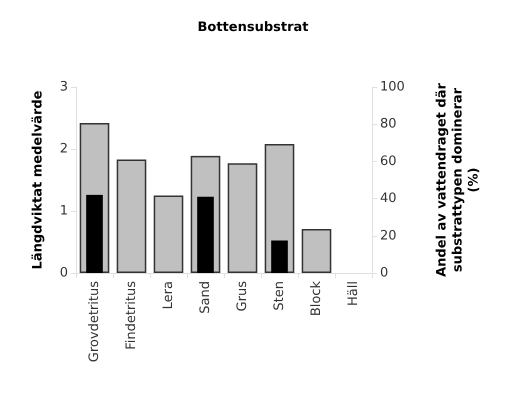  Describe the element at coordinates (205, 297) in the screenshot. I see `x-tick-label: Sand` at that location.